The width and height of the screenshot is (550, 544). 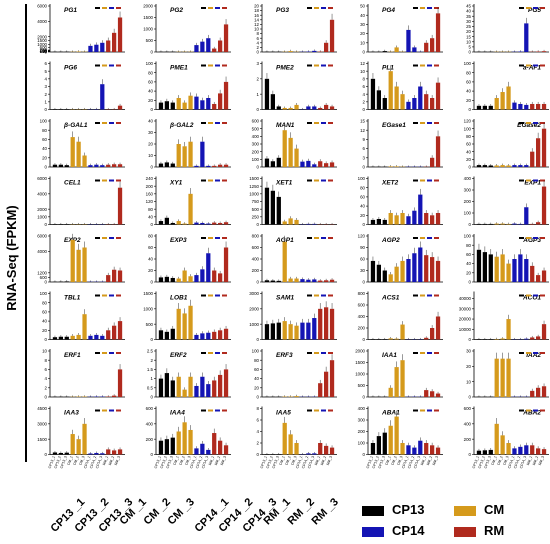 I want to click on panel-tbl1: 0 20 40 60 80 100 TBL1, so click(x=82, y=316).